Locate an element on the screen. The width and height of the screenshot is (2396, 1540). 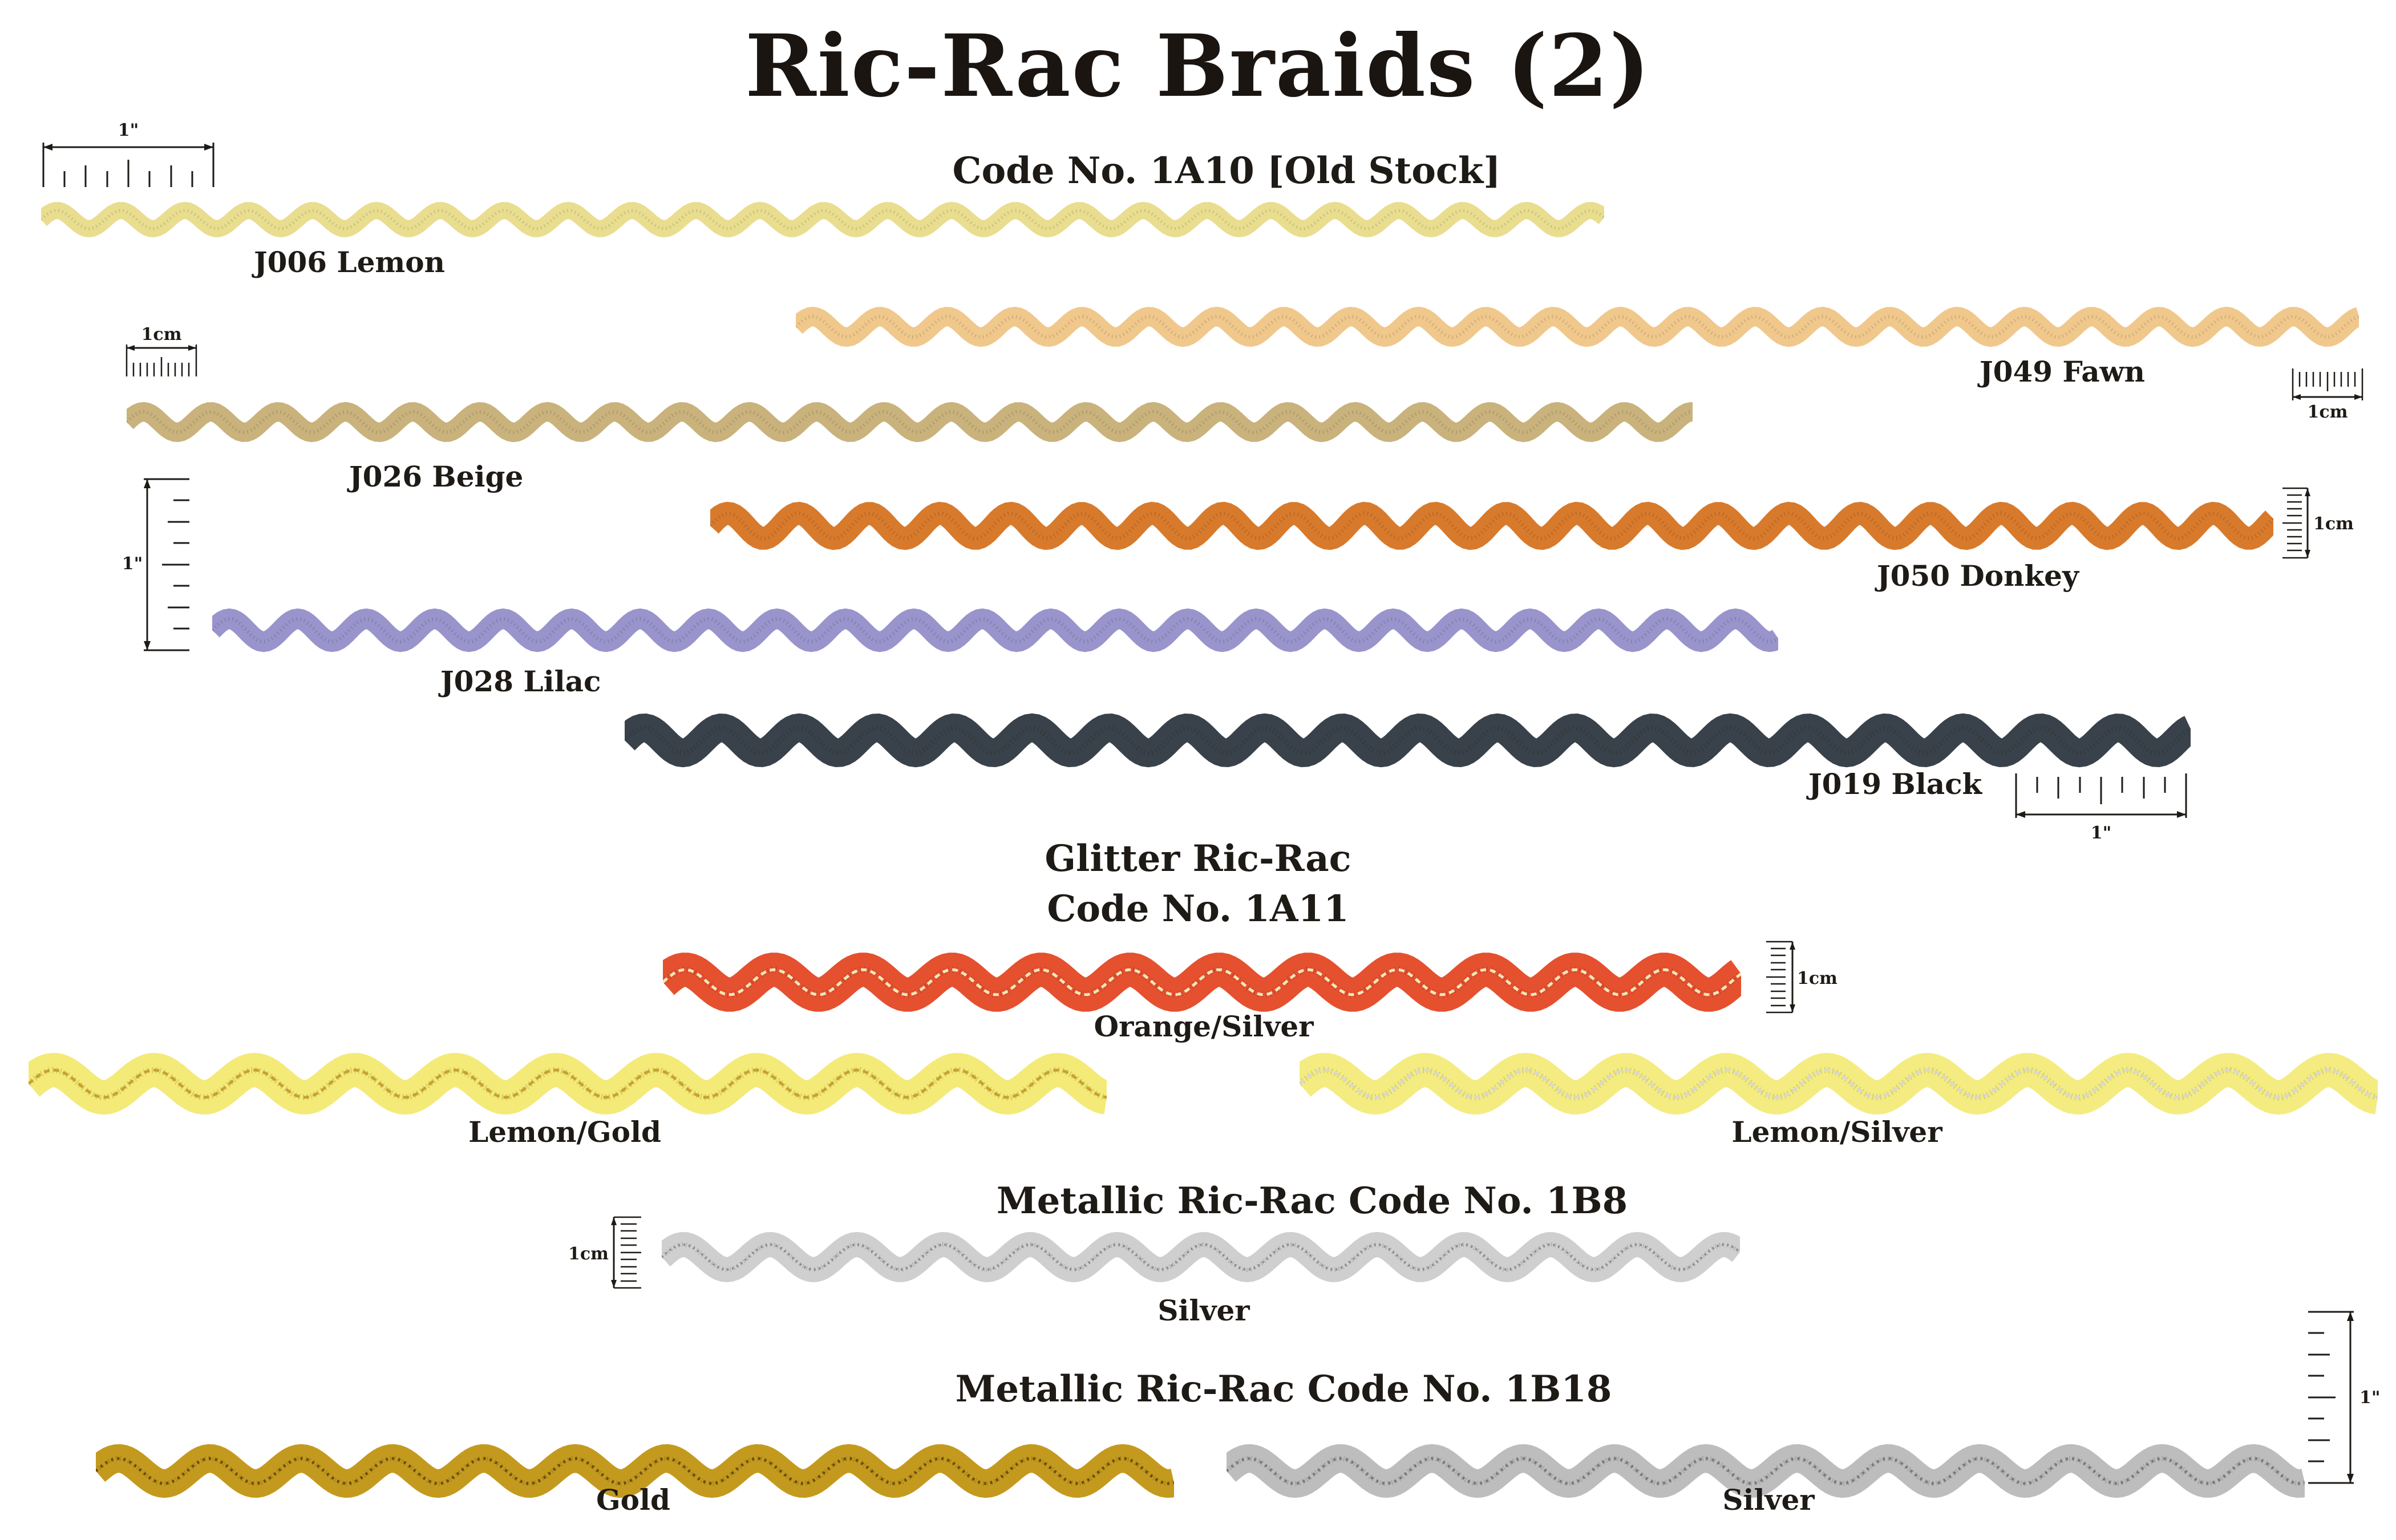
scale-inch-vertical-left: 1" is located at coordinates (155, 564).